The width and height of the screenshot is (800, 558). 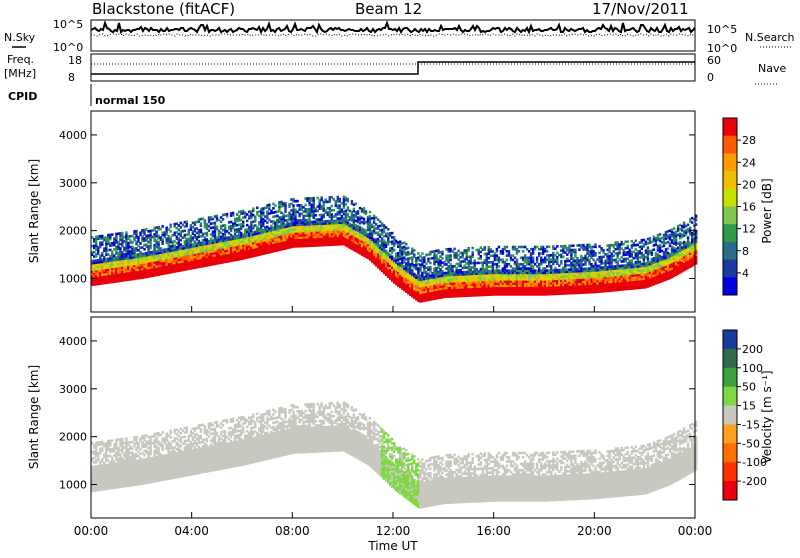 What do you see at coordinates (191, 531) in the screenshot?
I see `time-tick-label: 04:00` at bounding box center [191, 531].